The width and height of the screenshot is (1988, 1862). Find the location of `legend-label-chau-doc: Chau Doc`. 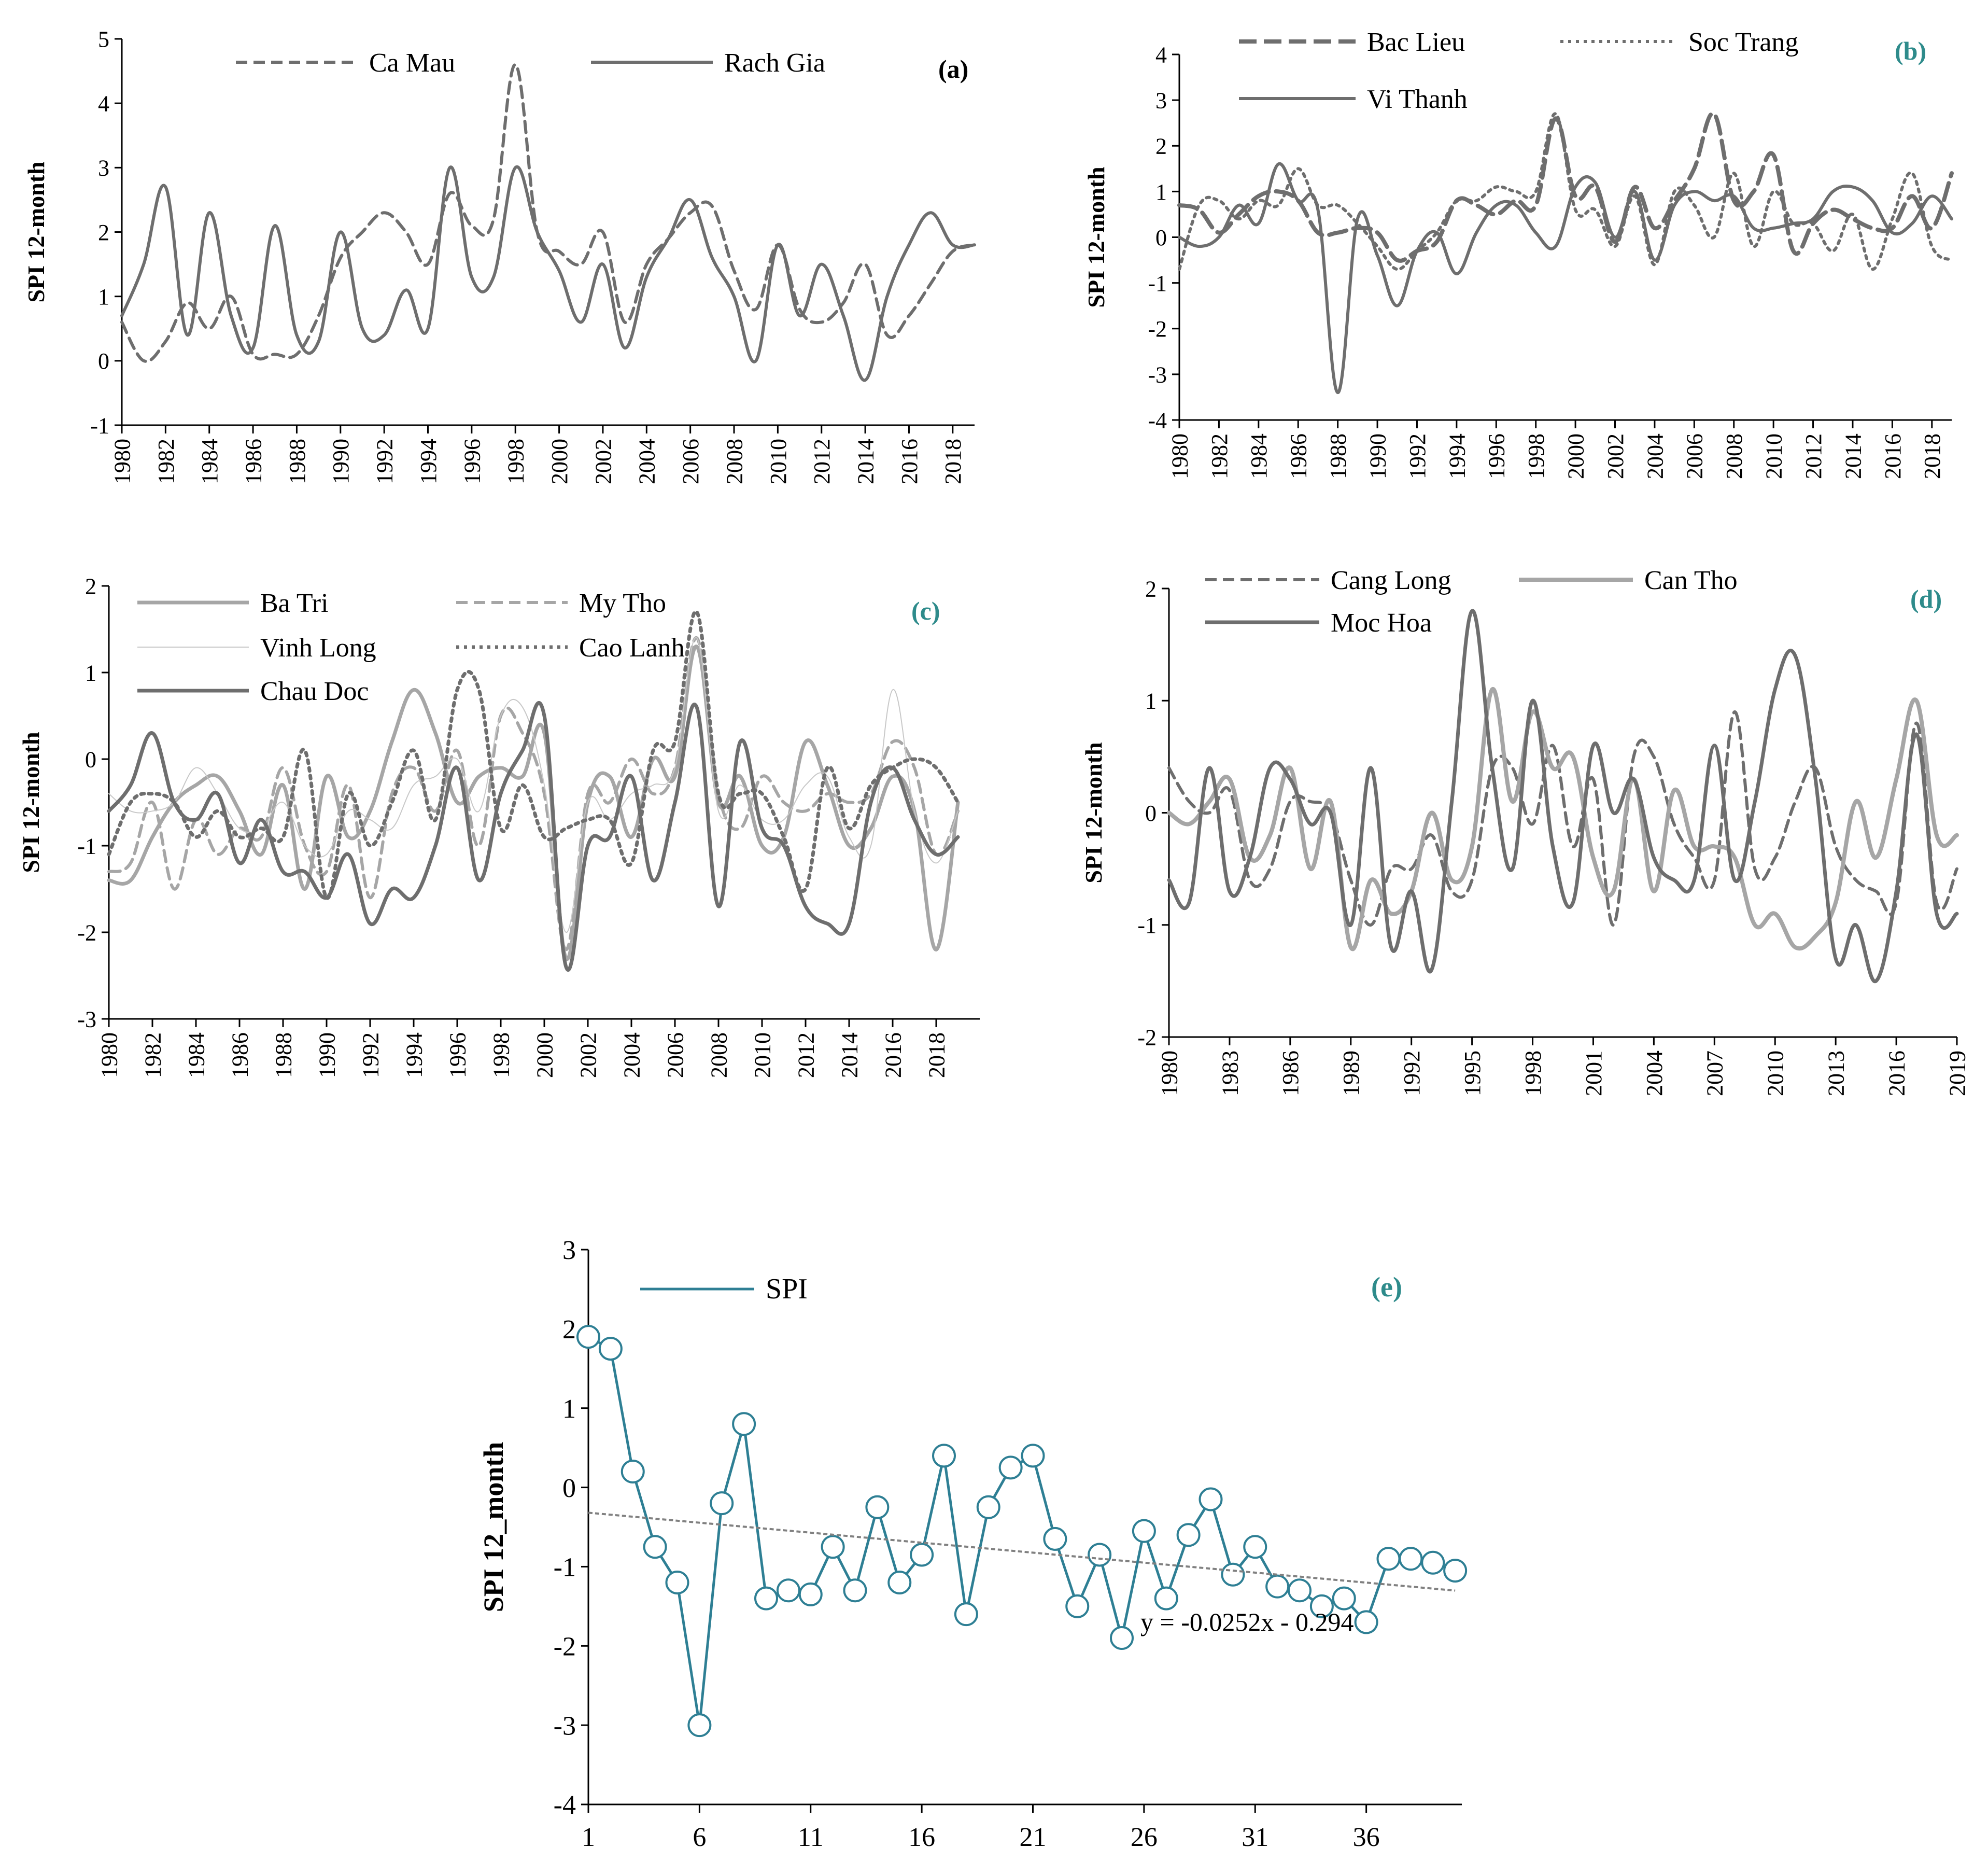

legend-label-chau-doc: Chau Doc is located at coordinates (314, 691).